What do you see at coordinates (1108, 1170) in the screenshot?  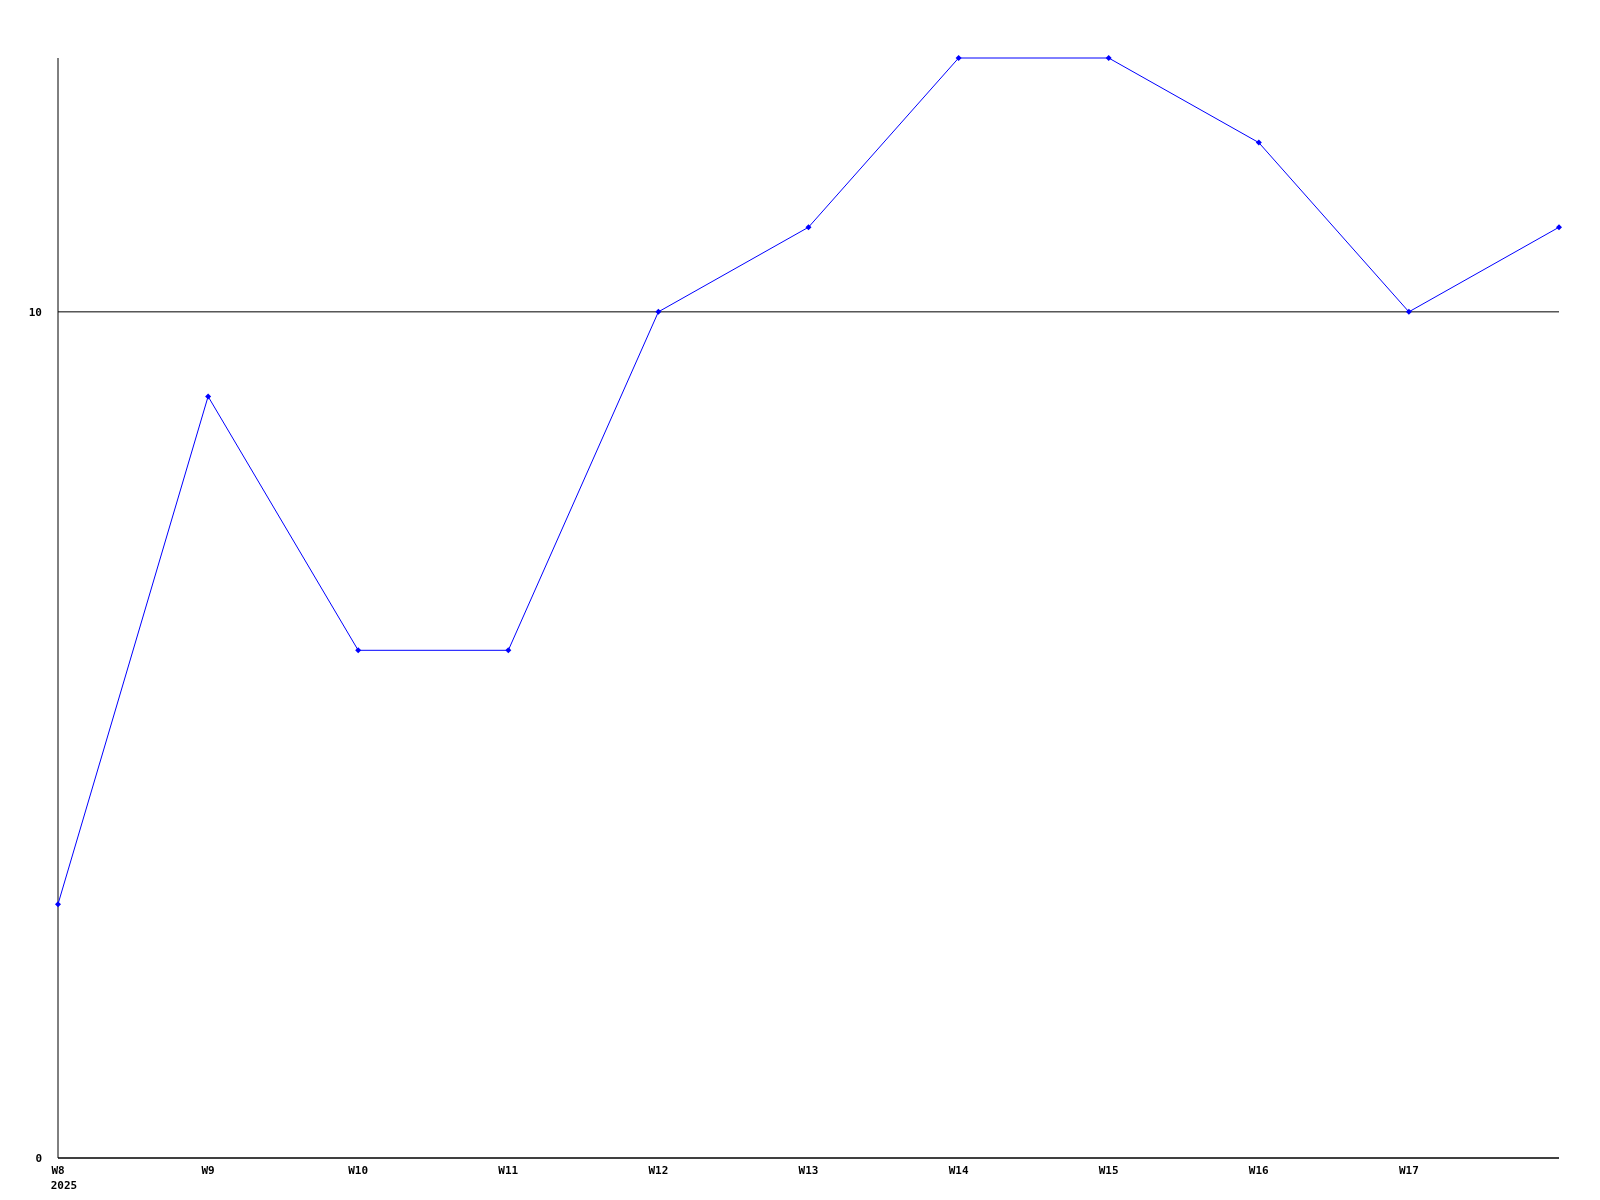 I see `x-tick-label: W15` at bounding box center [1108, 1170].